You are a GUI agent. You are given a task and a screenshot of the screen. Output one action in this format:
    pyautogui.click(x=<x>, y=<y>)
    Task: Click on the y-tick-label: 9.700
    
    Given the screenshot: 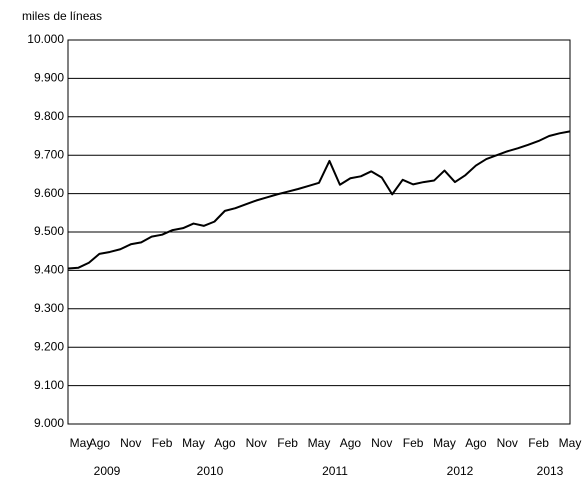 What is the action you would take?
    pyautogui.click(x=49, y=154)
    